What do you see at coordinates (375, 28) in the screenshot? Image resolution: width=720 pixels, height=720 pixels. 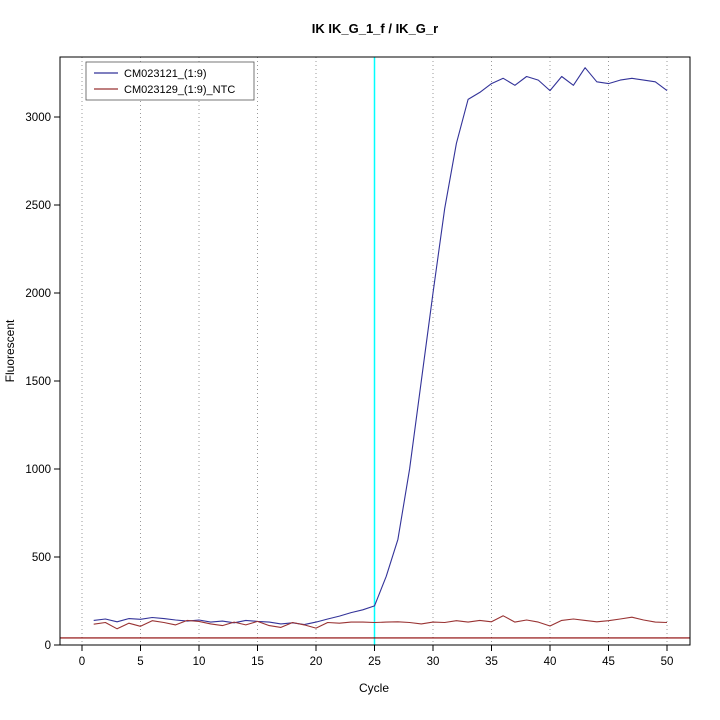 I see `chart-title: IK IK_G_1_f / IK_G_r` at bounding box center [375, 28].